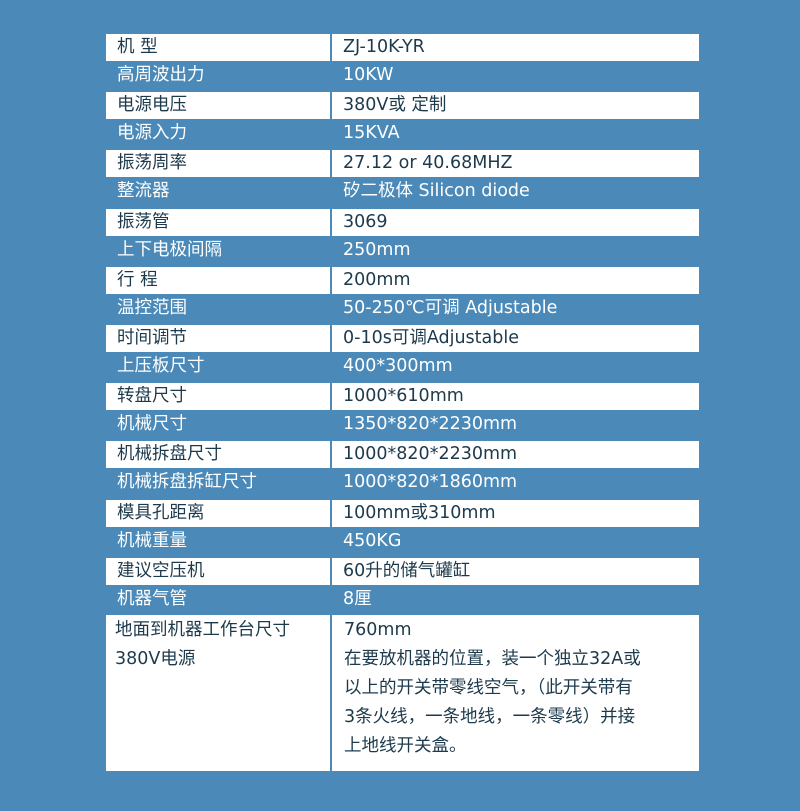 The width and height of the screenshot is (800, 811). What do you see at coordinates (402, 134) in the screenshot?
I see `table-row: 电源入力 15KVA` at bounding box center [402, 134].